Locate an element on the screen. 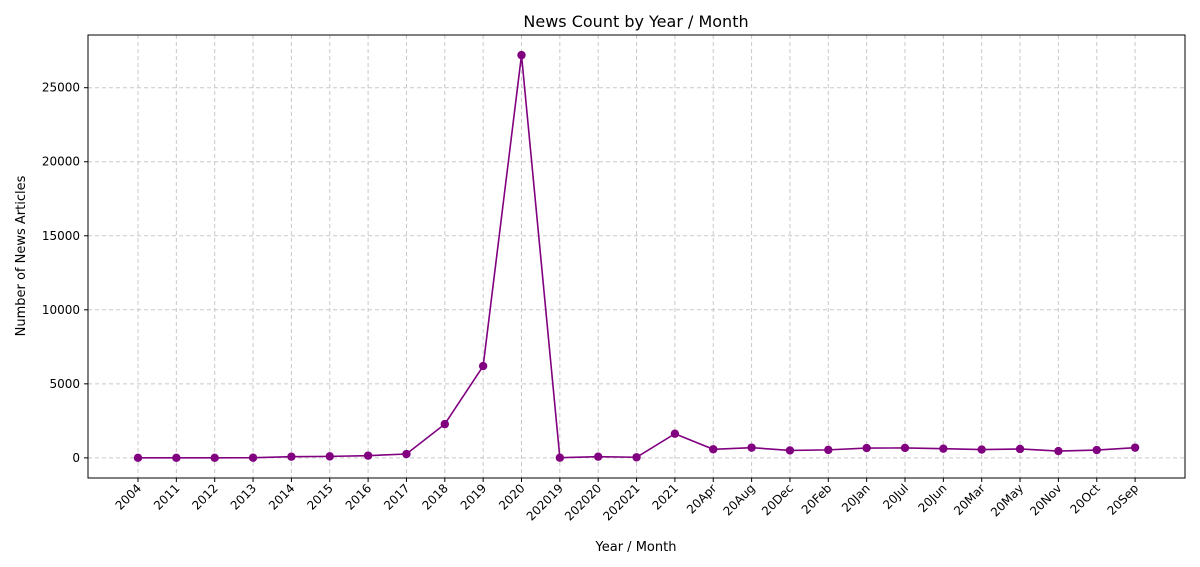 This screenshot has height=567, width=1200. x-axis-label: Year / Month is located at coordinates (636, 547).